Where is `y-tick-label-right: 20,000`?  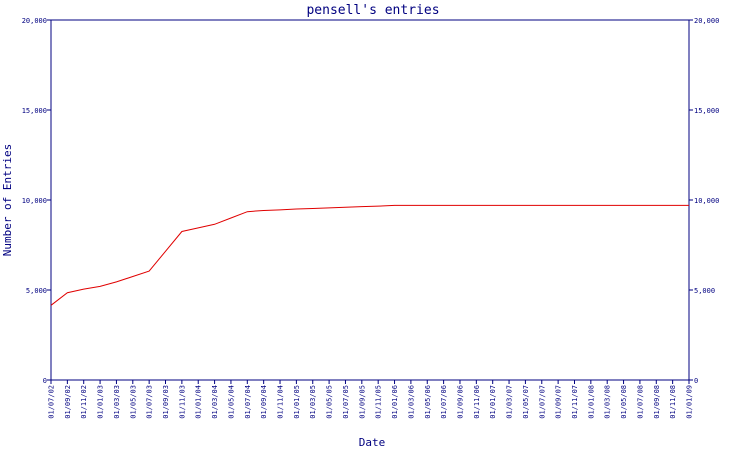
y-tick-label-right: 20,000 is located at coordinates (706, 21).